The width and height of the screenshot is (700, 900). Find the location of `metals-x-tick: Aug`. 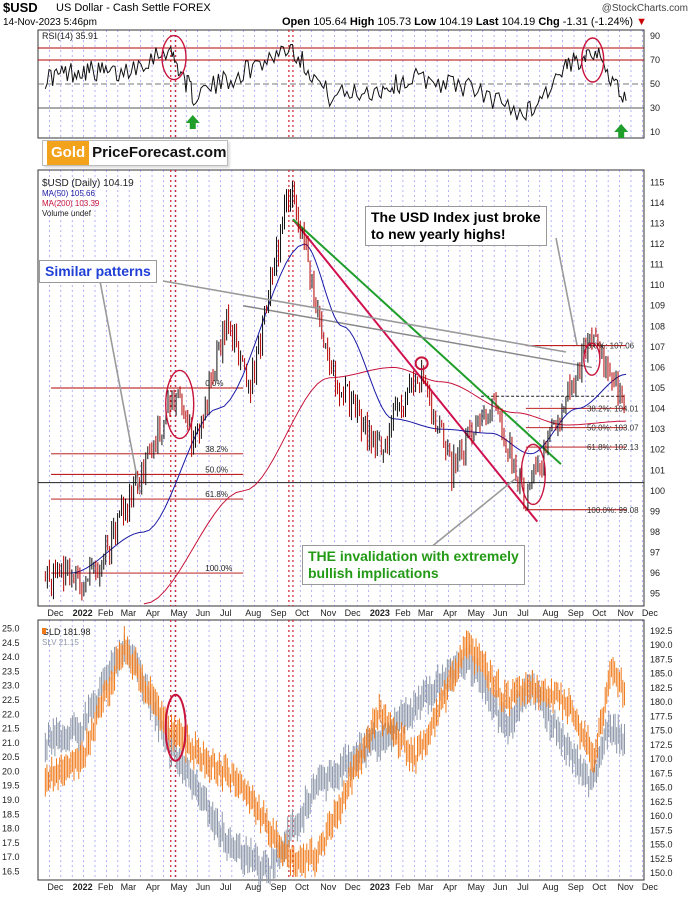

metals-x-tick: Aug is located at coordinates (253, 887).